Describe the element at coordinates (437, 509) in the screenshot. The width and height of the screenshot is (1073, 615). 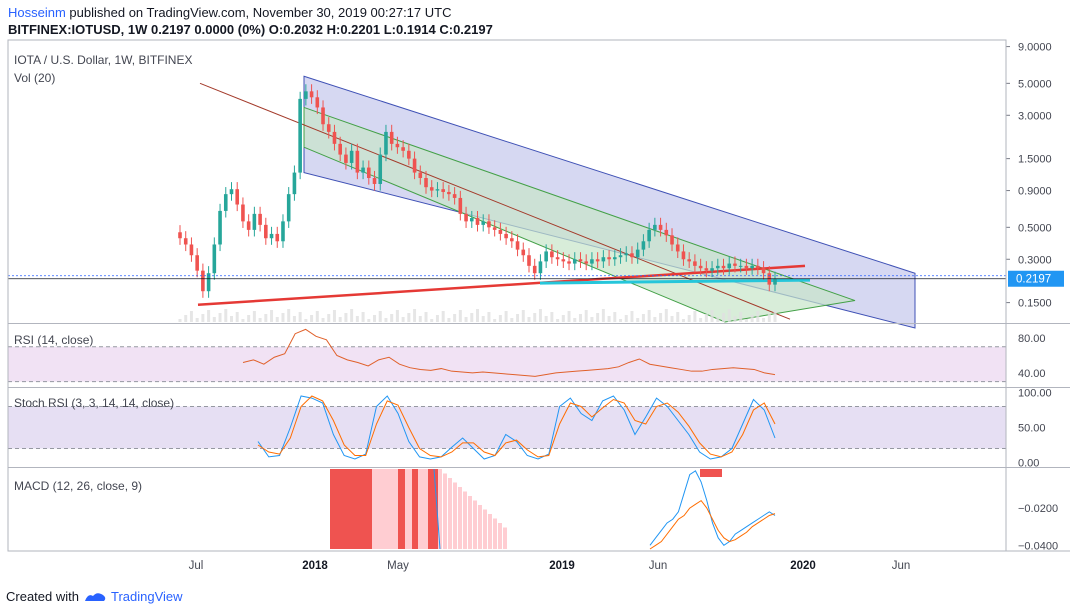
I see `macd-line-segment` at that location.